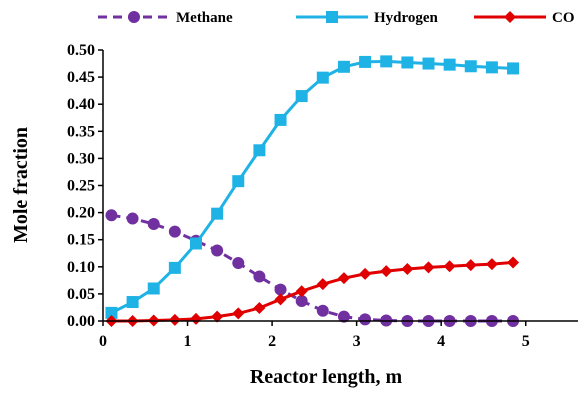 This screenshot has height=395, width=587. Describe the element at coordinates (81, 186) in the screenshot. I see `y-tick-label: 0.25` at that location.